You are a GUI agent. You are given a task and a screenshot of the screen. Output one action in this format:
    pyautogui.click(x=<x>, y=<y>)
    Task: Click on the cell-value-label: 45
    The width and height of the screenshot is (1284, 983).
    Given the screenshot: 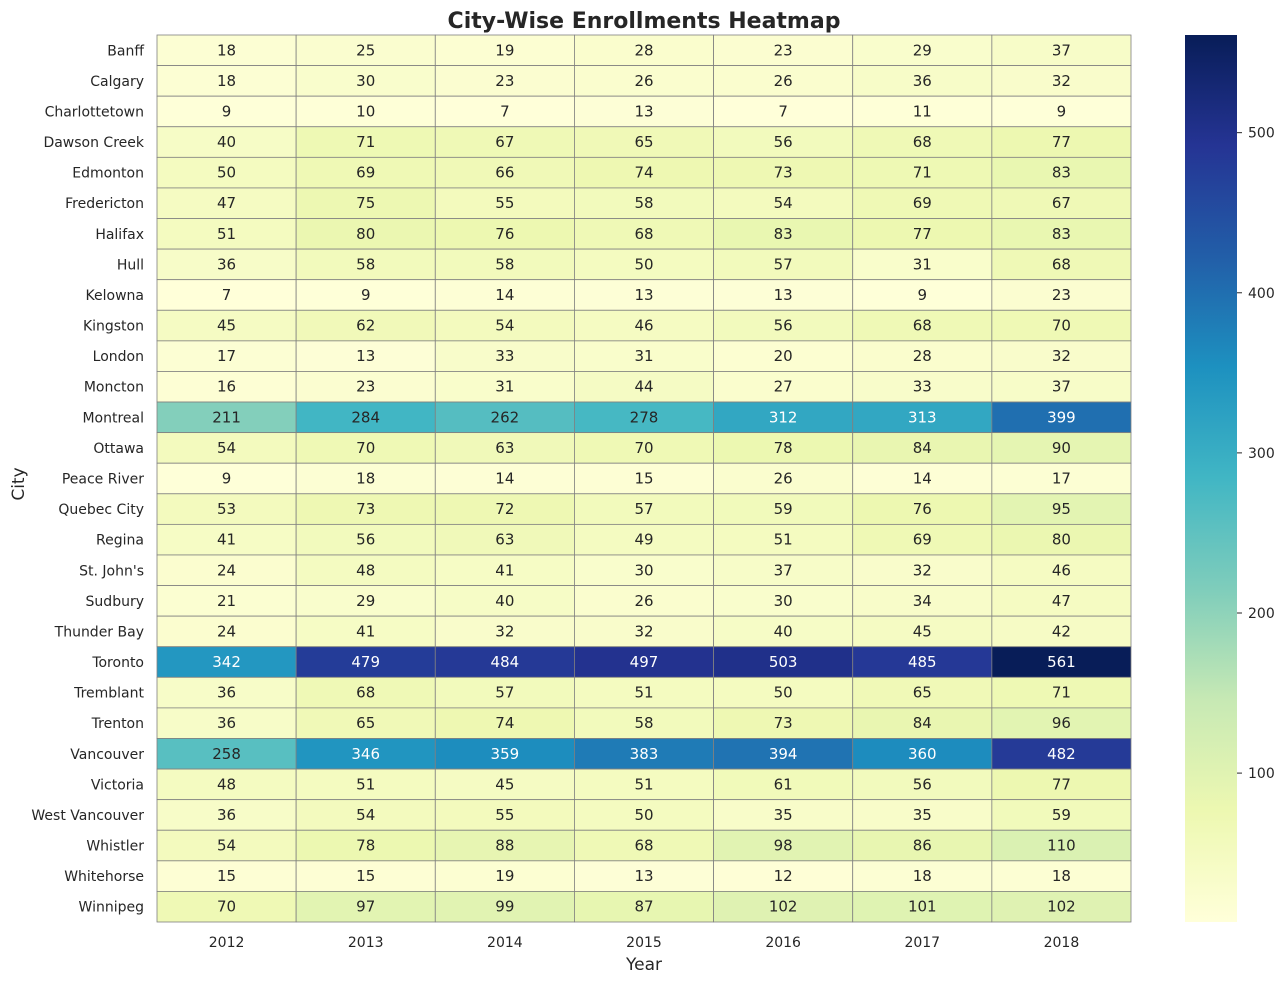 What is the action you would take?
    pyautogui.click(x=922, y=631)
    